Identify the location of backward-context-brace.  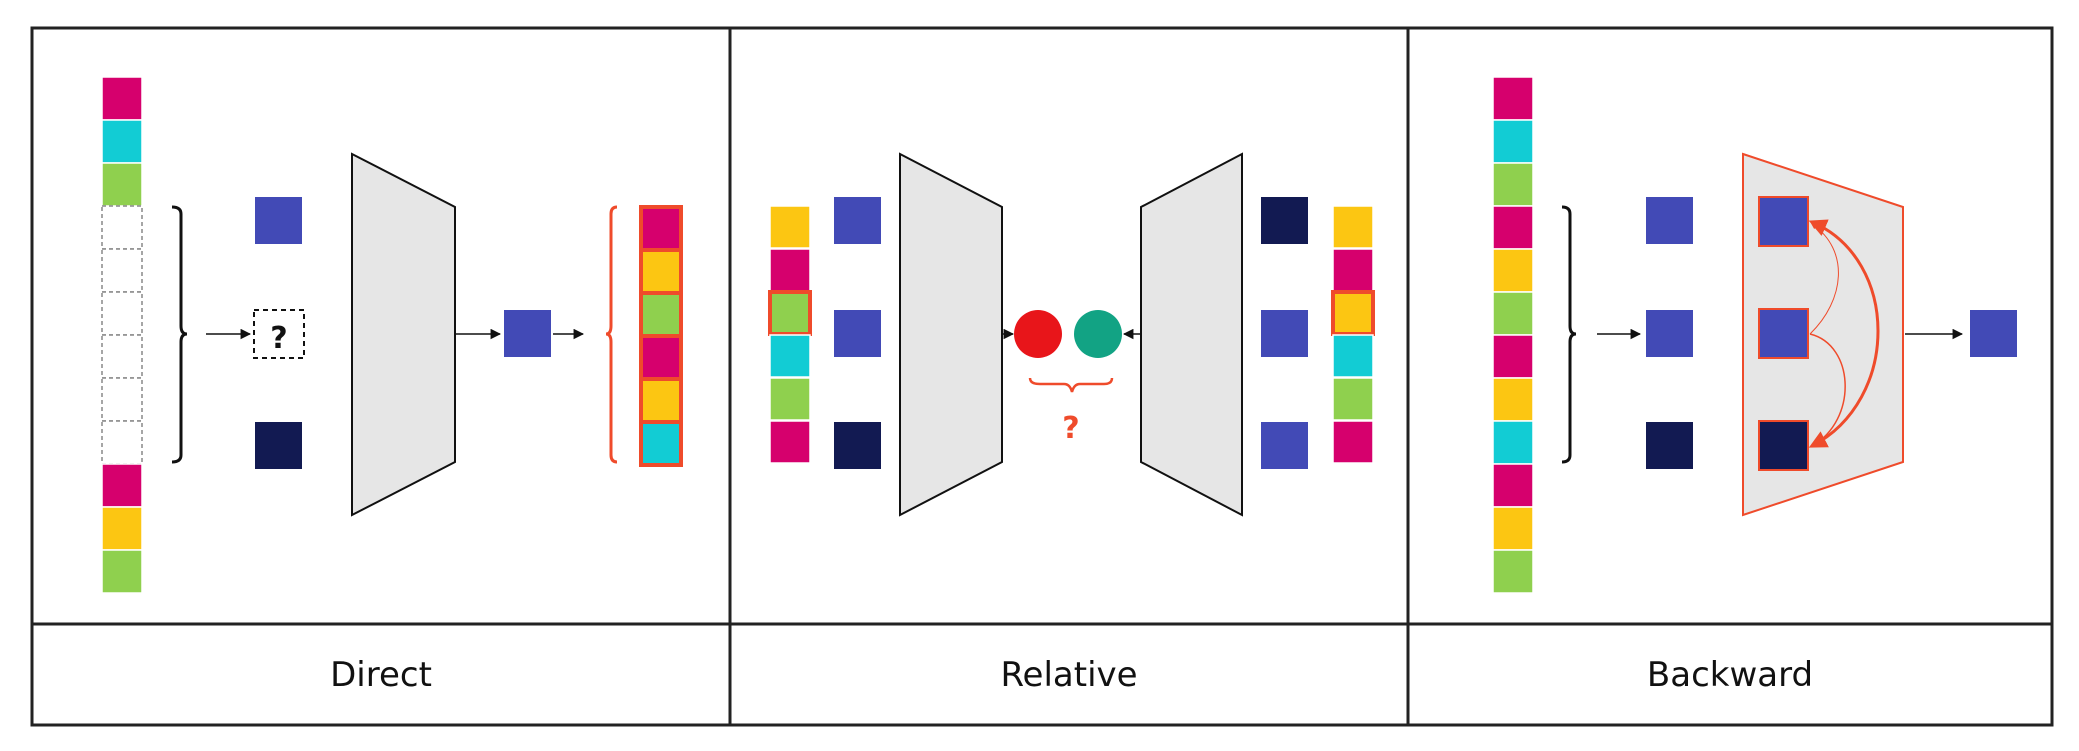
(1569, 334).